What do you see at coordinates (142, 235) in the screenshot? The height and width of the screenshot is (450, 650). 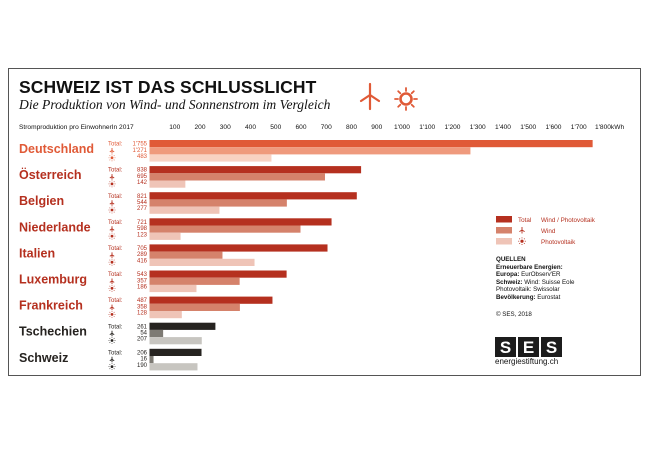 I see `value-label-pv: 123` at bounding box center [142, 235].